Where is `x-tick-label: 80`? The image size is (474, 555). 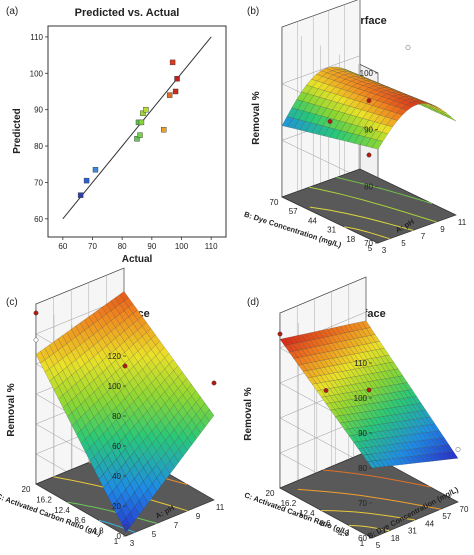
x-tick-label: 80 is located at coordinates (122, 246).